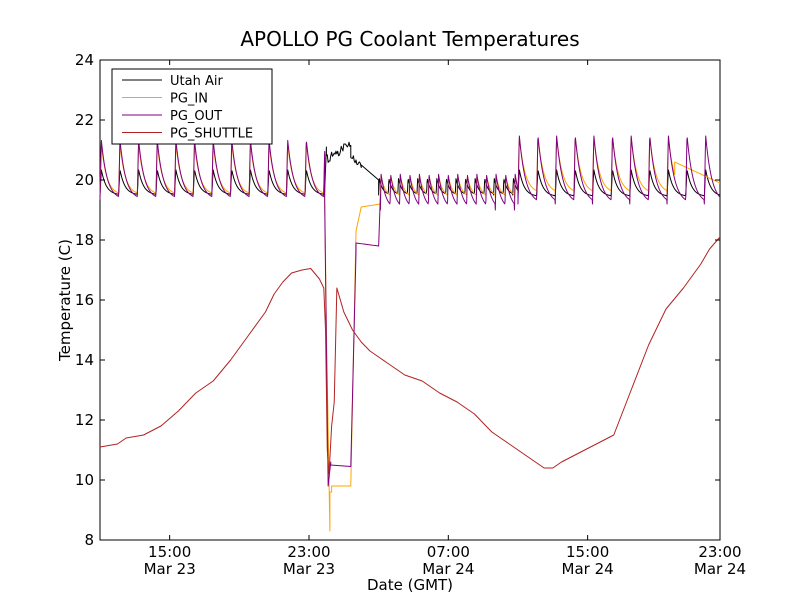 The height and width of the screenshot is (600, 800). I want to click on legend-label: PG_IN, so click(189, 99).